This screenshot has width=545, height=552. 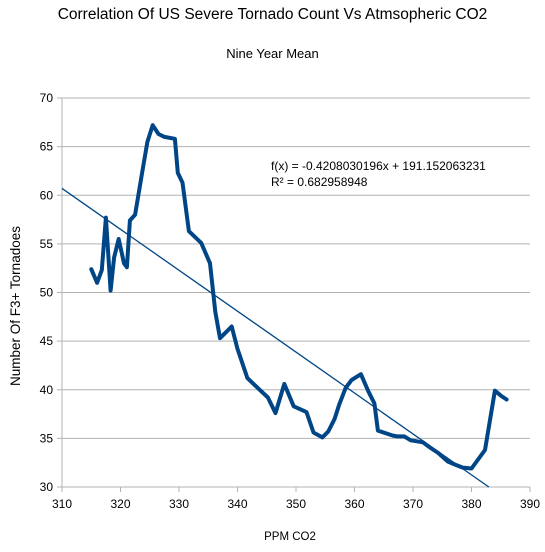 What do you see at coordinates (354, 504) in the screenshot?
I see `x-tick-label: 360` at bounding box center [354, 504].